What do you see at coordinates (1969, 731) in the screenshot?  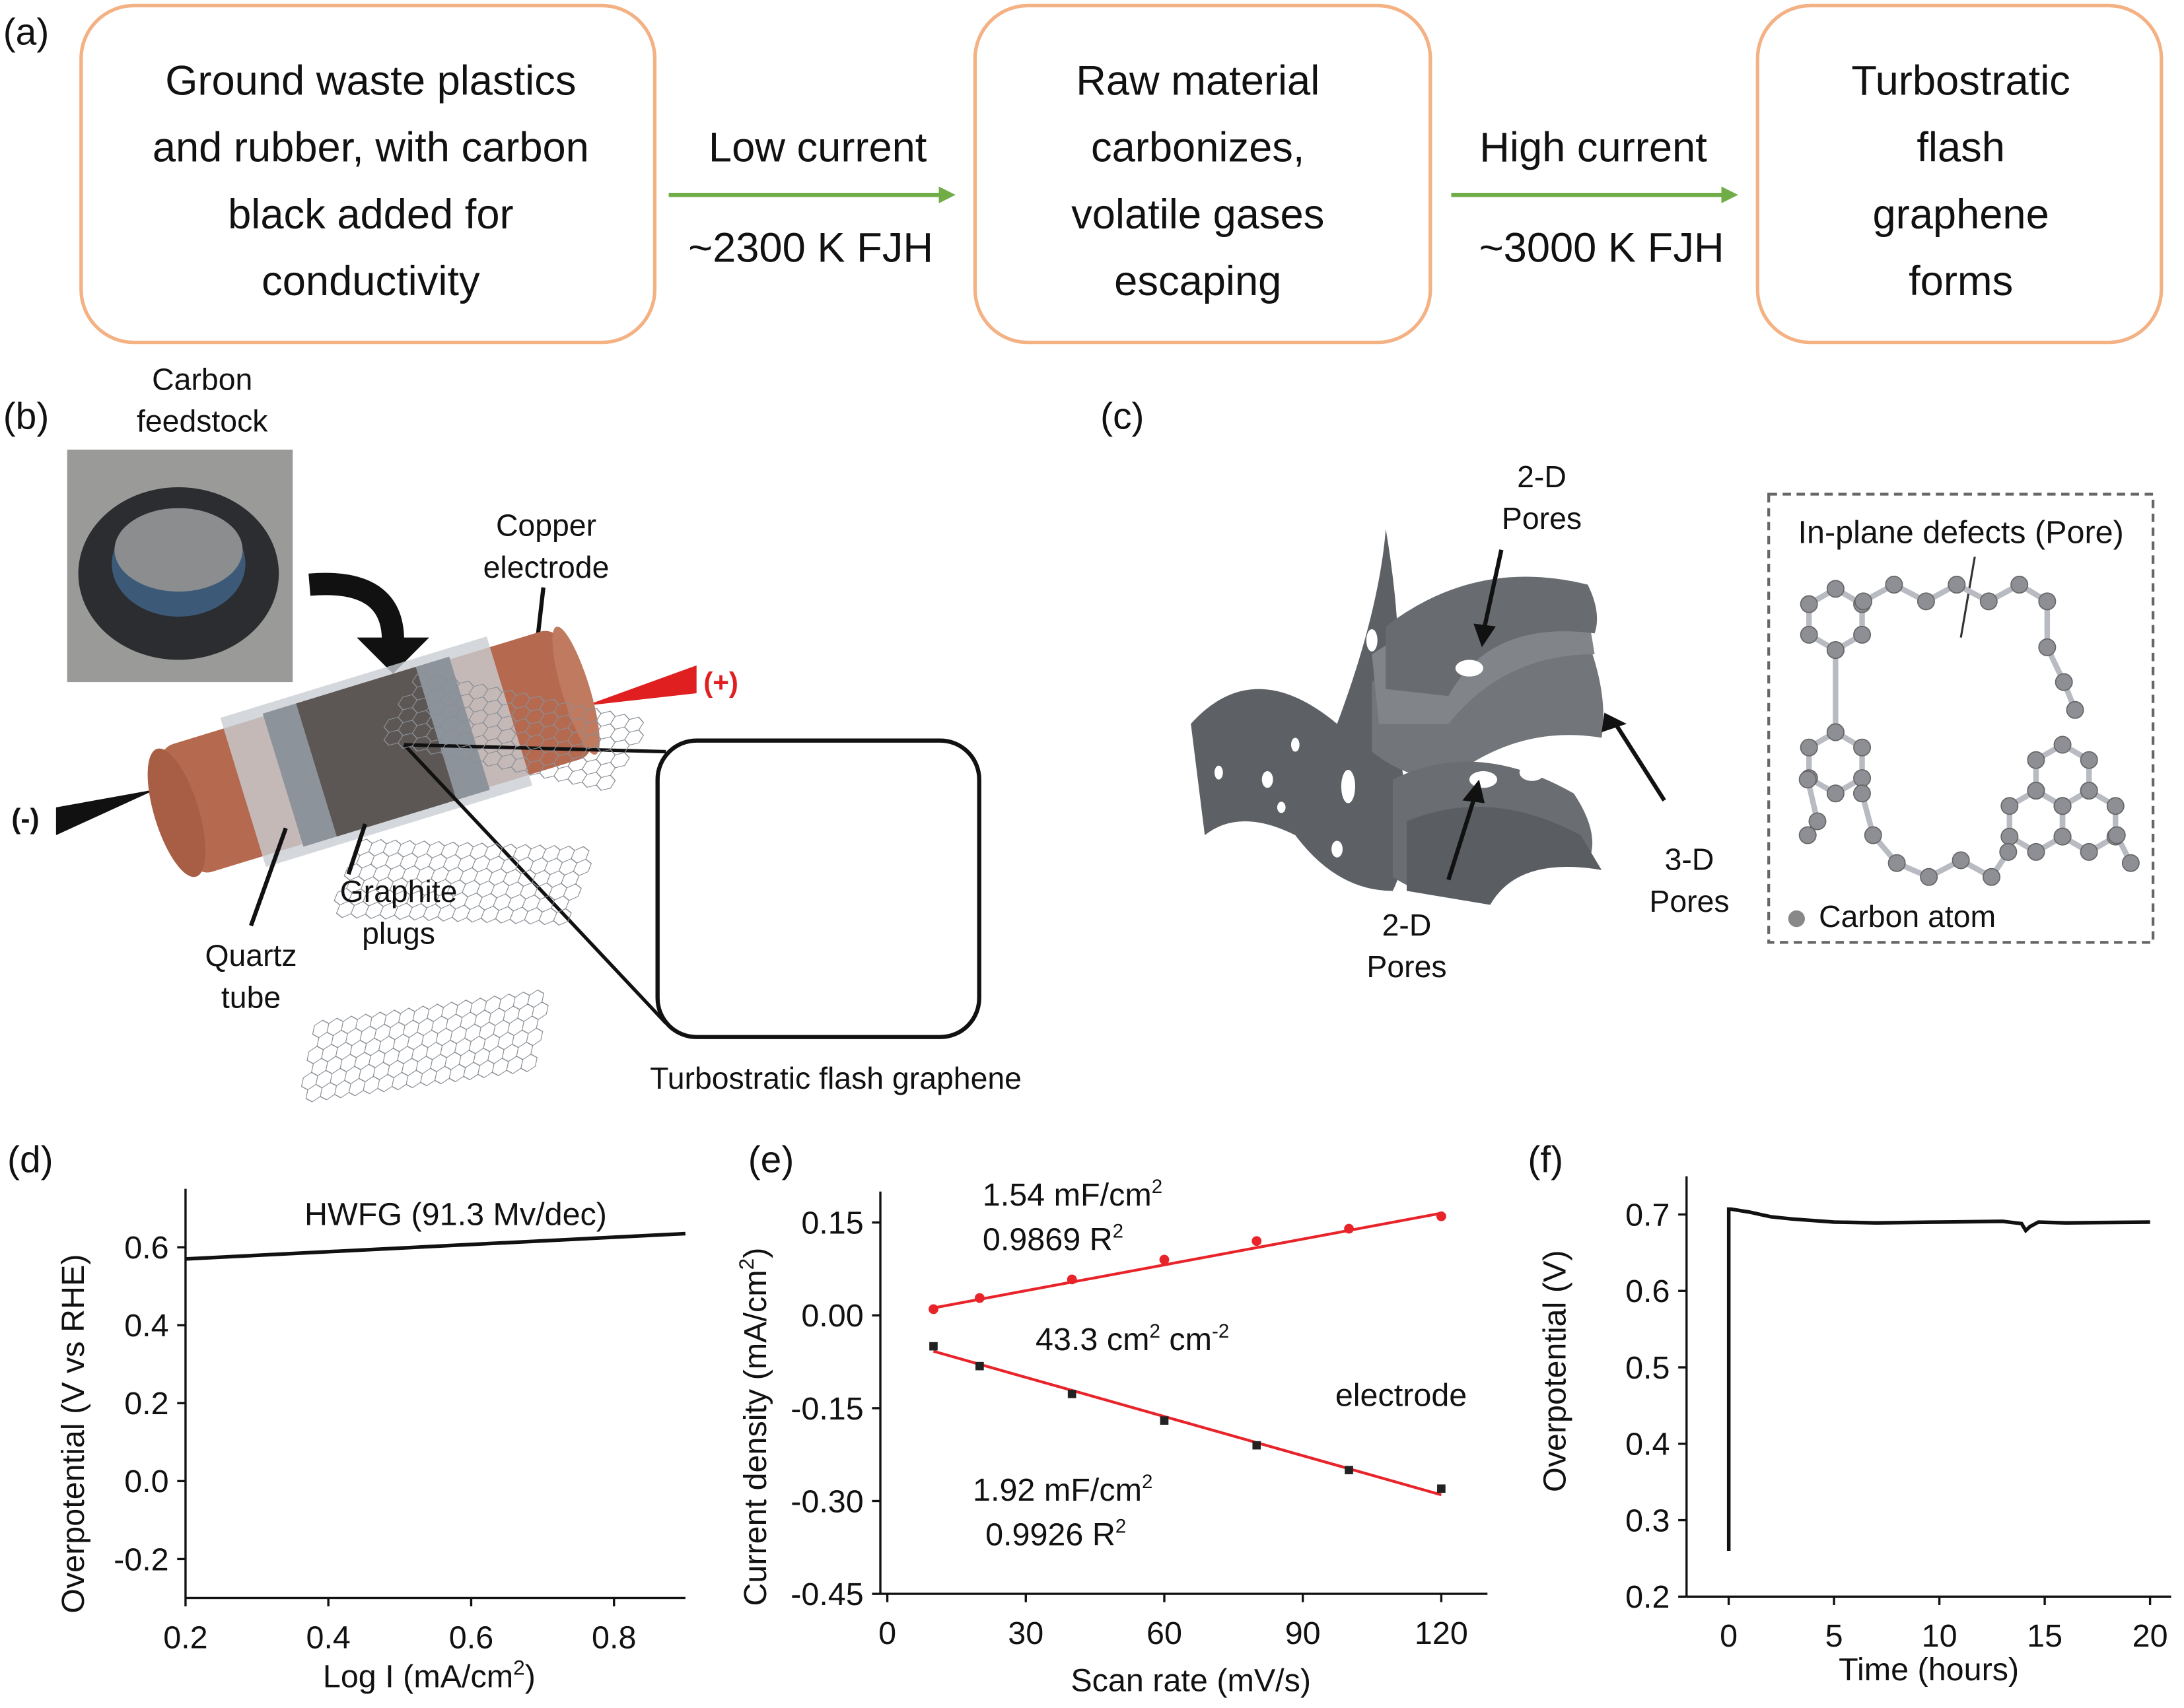 I see `carbon-defect-structure` at bounding box center [1969, 731].